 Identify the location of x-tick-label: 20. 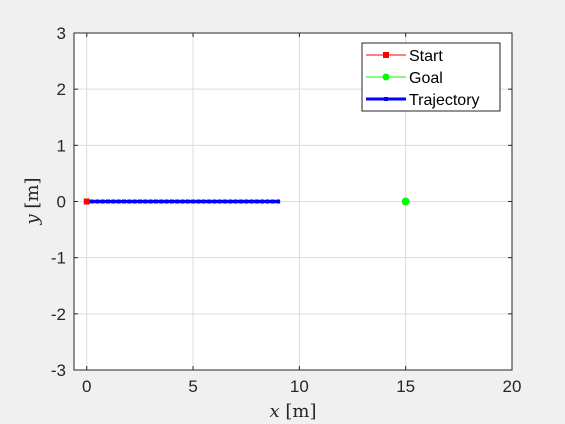
(512, 386).